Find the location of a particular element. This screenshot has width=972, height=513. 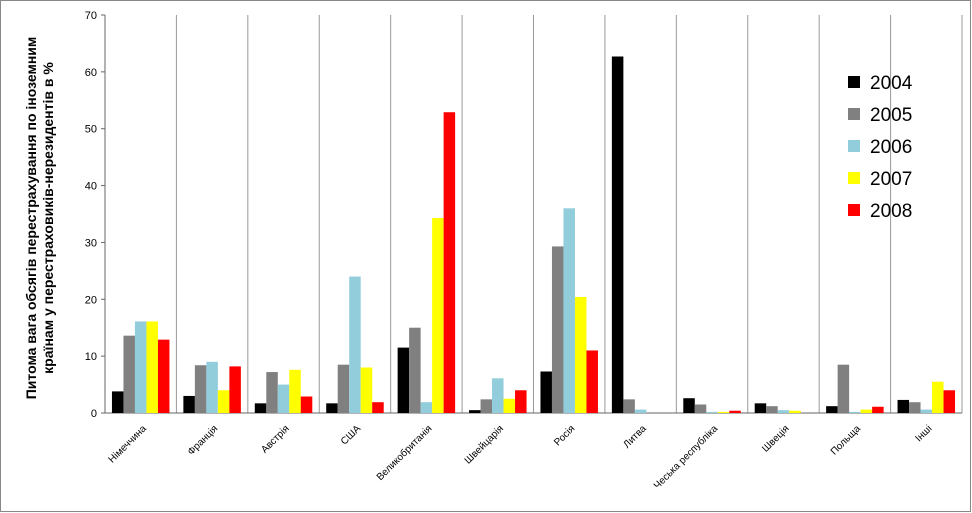

y-tick-label: 20 is located at coordinates (91, 300).